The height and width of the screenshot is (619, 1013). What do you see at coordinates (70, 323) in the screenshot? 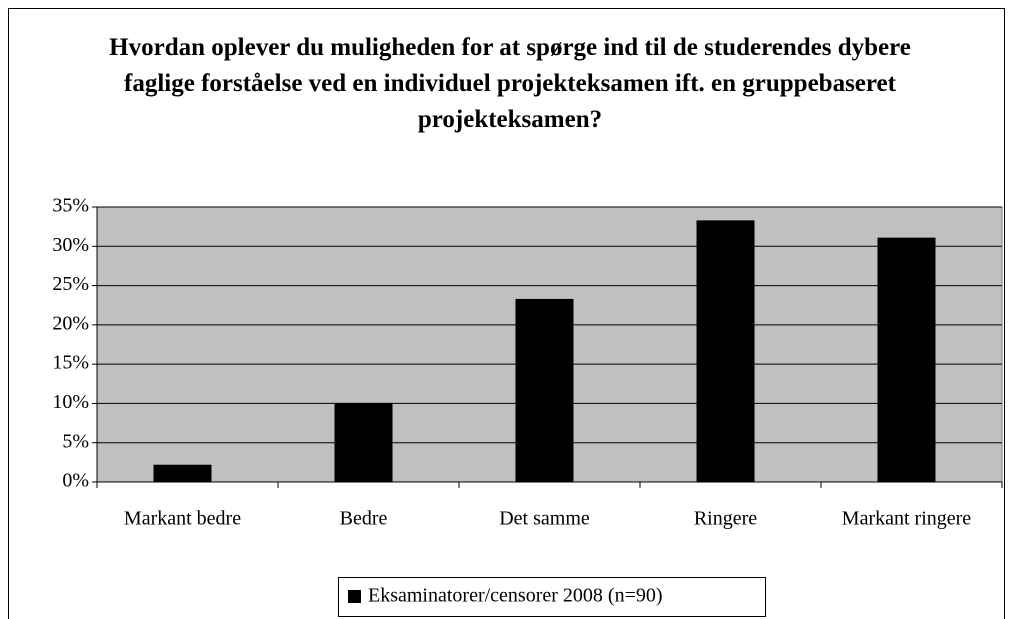
I see `y-tick-label: 20%` at bounding box center [70, 323].